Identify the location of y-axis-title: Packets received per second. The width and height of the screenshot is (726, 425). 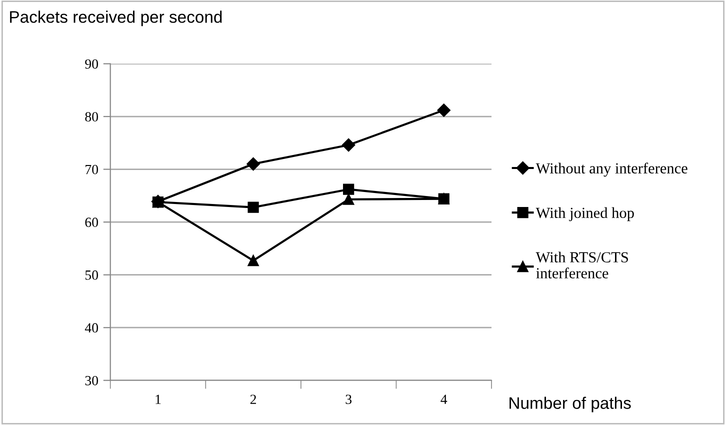
(116, 18).